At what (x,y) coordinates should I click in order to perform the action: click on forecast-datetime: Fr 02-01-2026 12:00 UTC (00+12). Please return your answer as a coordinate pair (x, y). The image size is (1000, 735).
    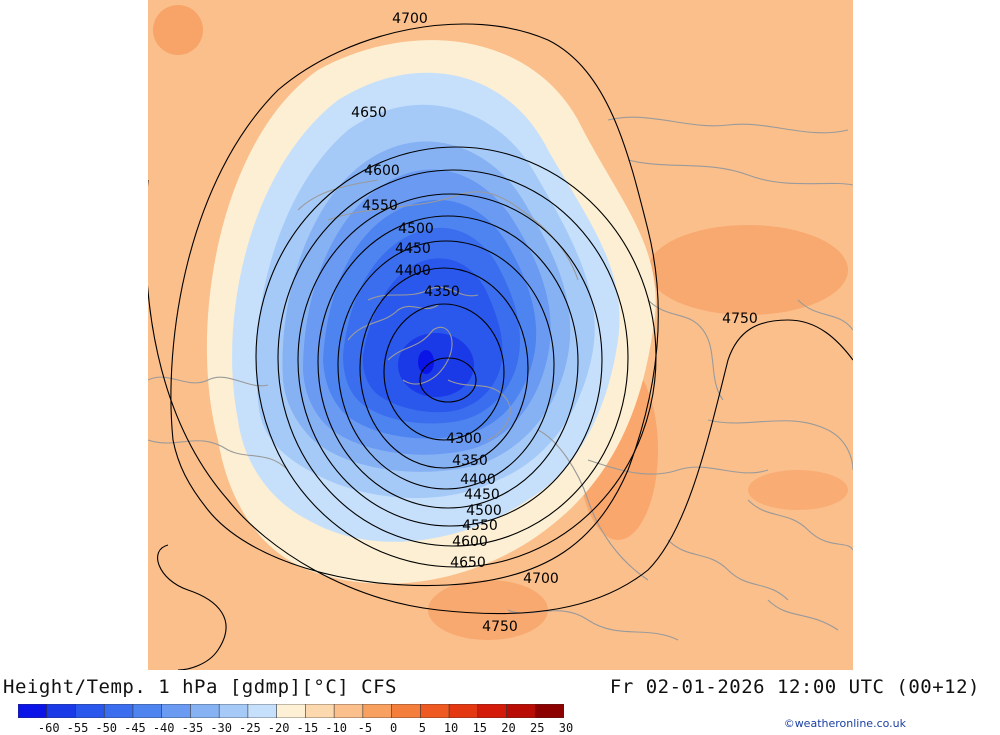
    Looking at the image, I should click on (794, 687).